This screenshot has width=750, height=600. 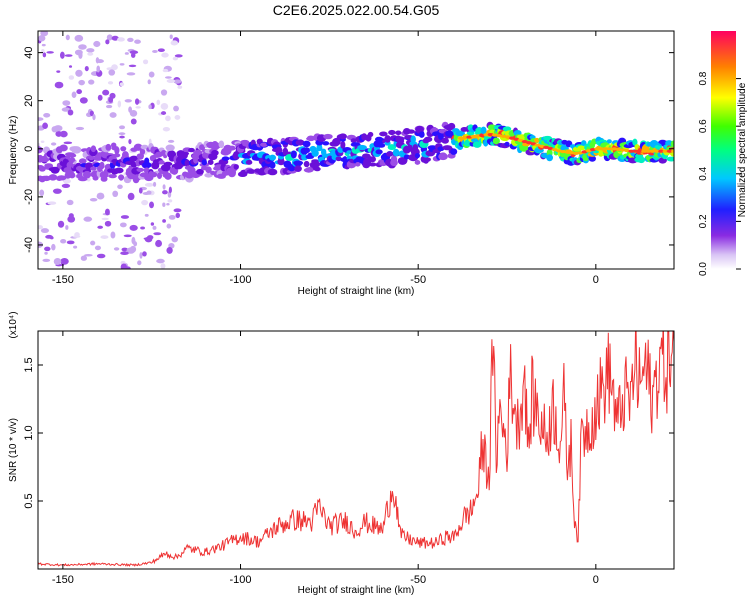 I want to click on colorbar-ticks: 0.0 0.2 0.4 0.6 0.8, so click(x=719, y=173).